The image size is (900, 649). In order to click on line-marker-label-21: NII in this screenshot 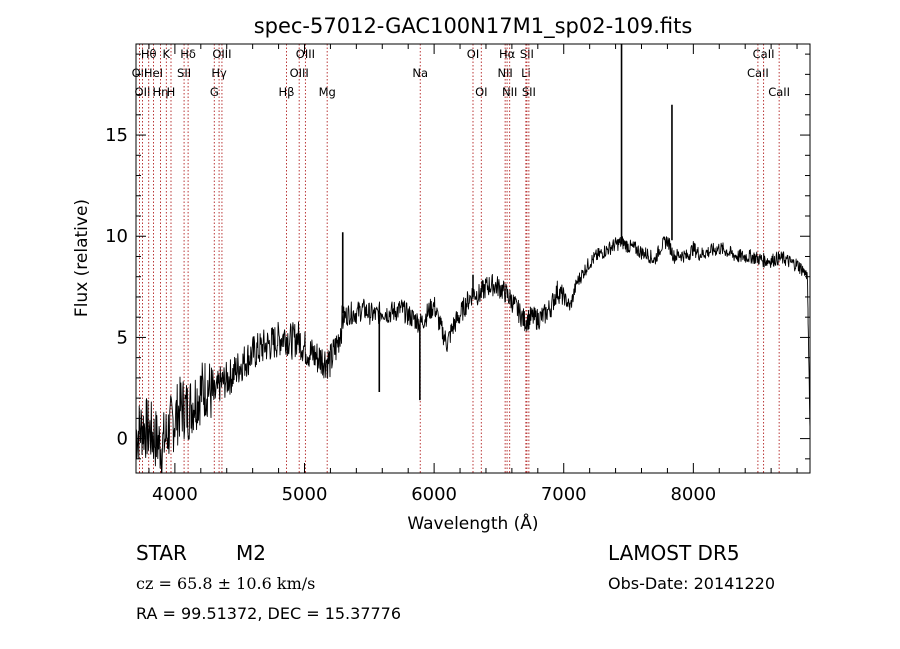, I will do `click(509, 92)`.